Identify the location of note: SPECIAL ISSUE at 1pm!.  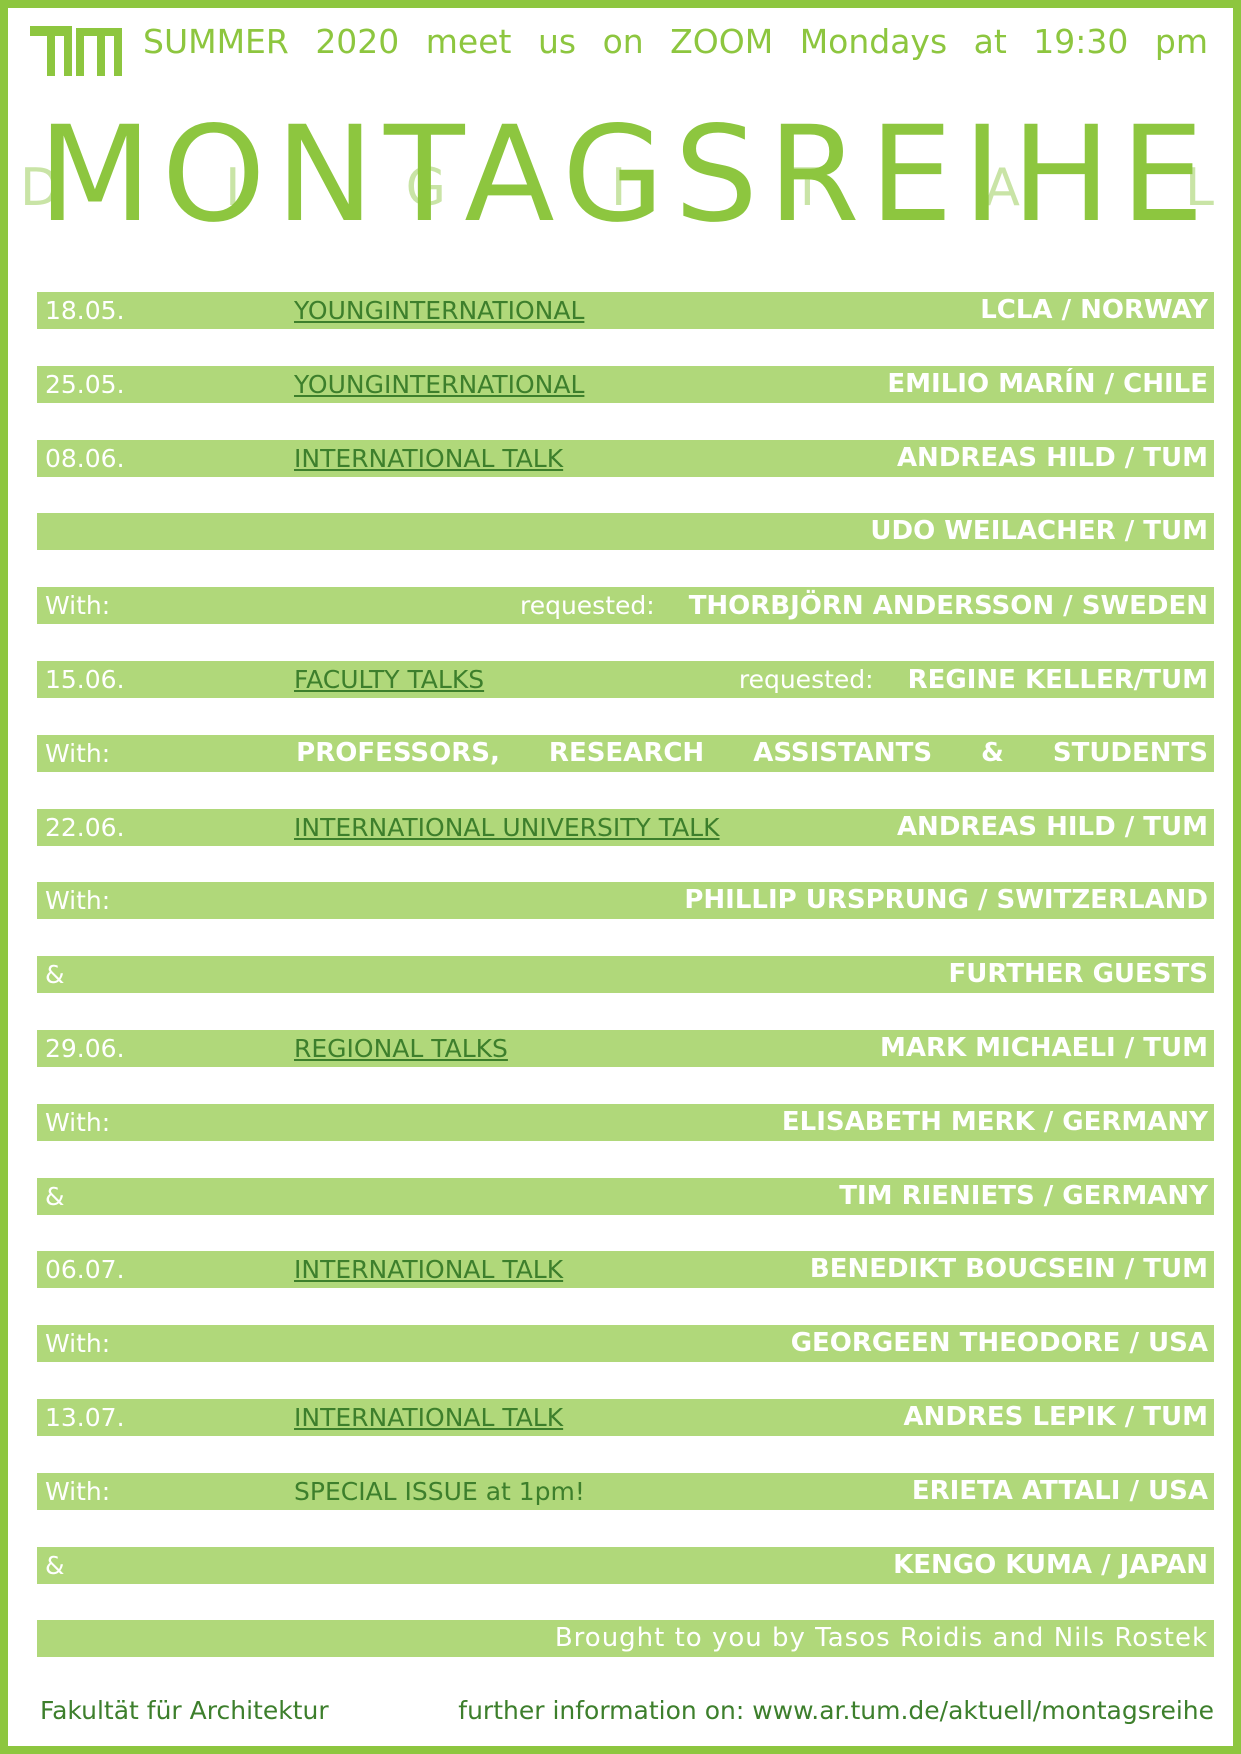
(439, 1491).